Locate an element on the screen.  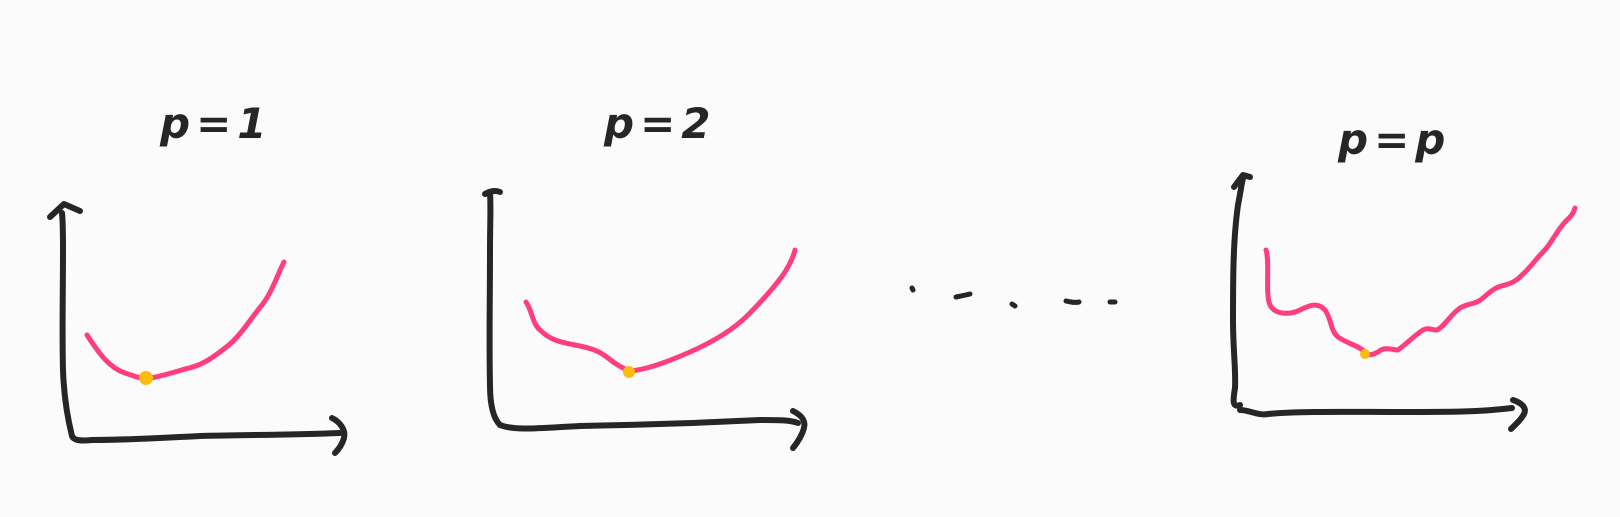
panel-p1: p=1 is located at coordinates (197, 277).